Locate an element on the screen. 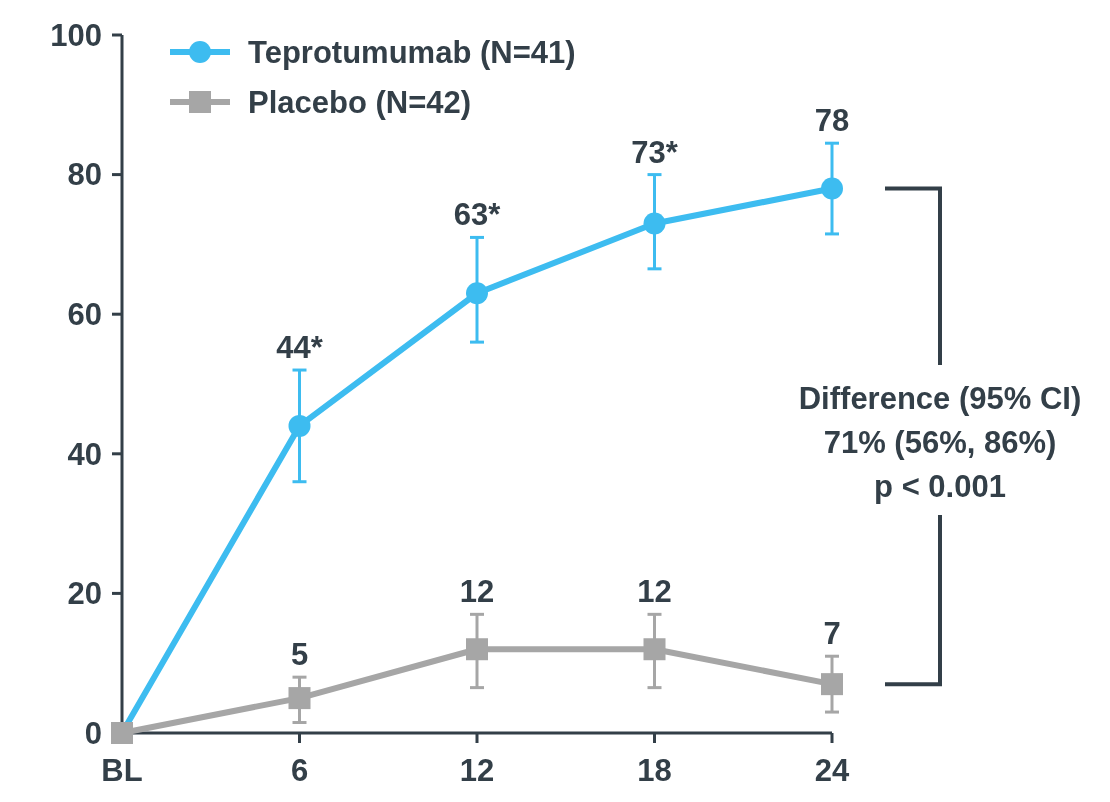 This screenshot has width=1110, height=802. x-tick-label: BL is located at coordinates (122, 770).